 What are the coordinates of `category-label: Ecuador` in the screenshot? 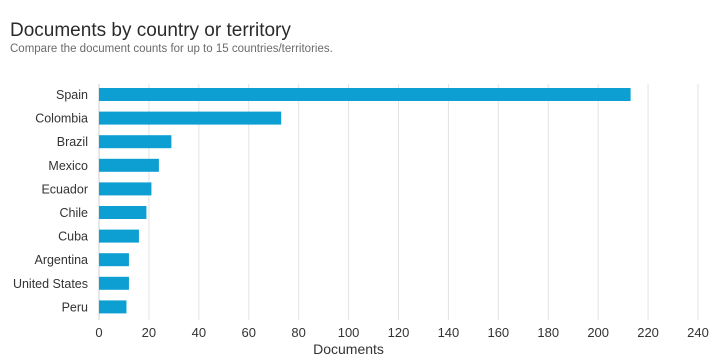 It's located at (64, 189).